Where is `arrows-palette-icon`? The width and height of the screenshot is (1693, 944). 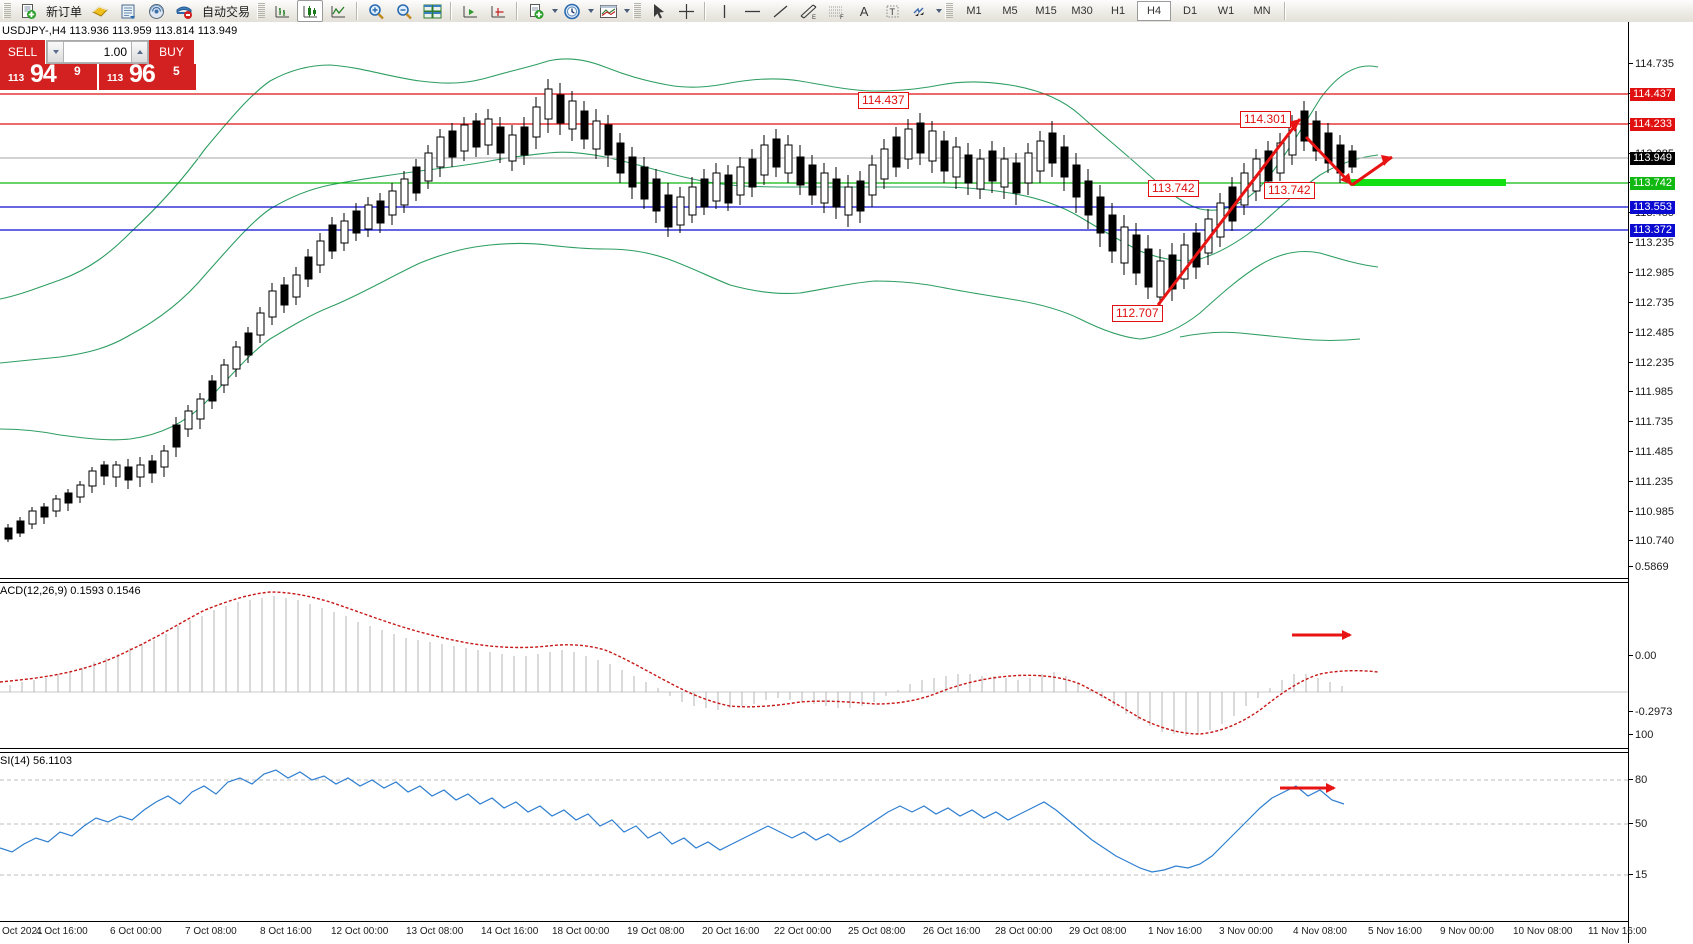
arrows-palette-icon is located at coordinates (920, 11).